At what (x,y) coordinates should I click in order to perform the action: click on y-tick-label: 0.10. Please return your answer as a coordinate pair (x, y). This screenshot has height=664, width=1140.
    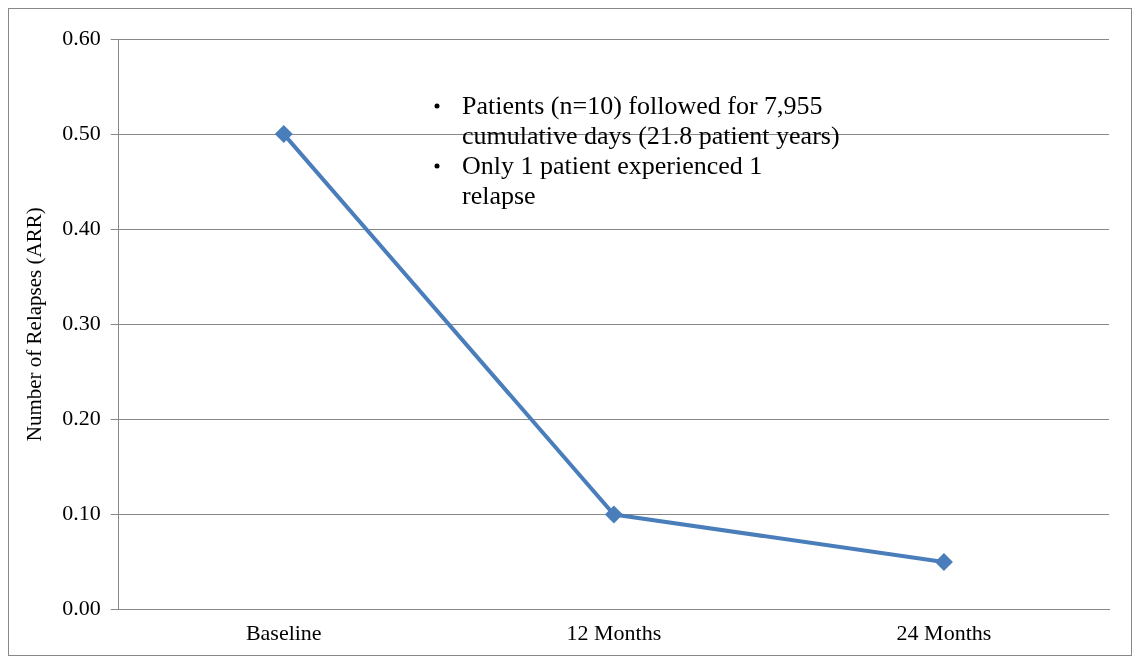
    Looking at the image, I should click on (81, 513).